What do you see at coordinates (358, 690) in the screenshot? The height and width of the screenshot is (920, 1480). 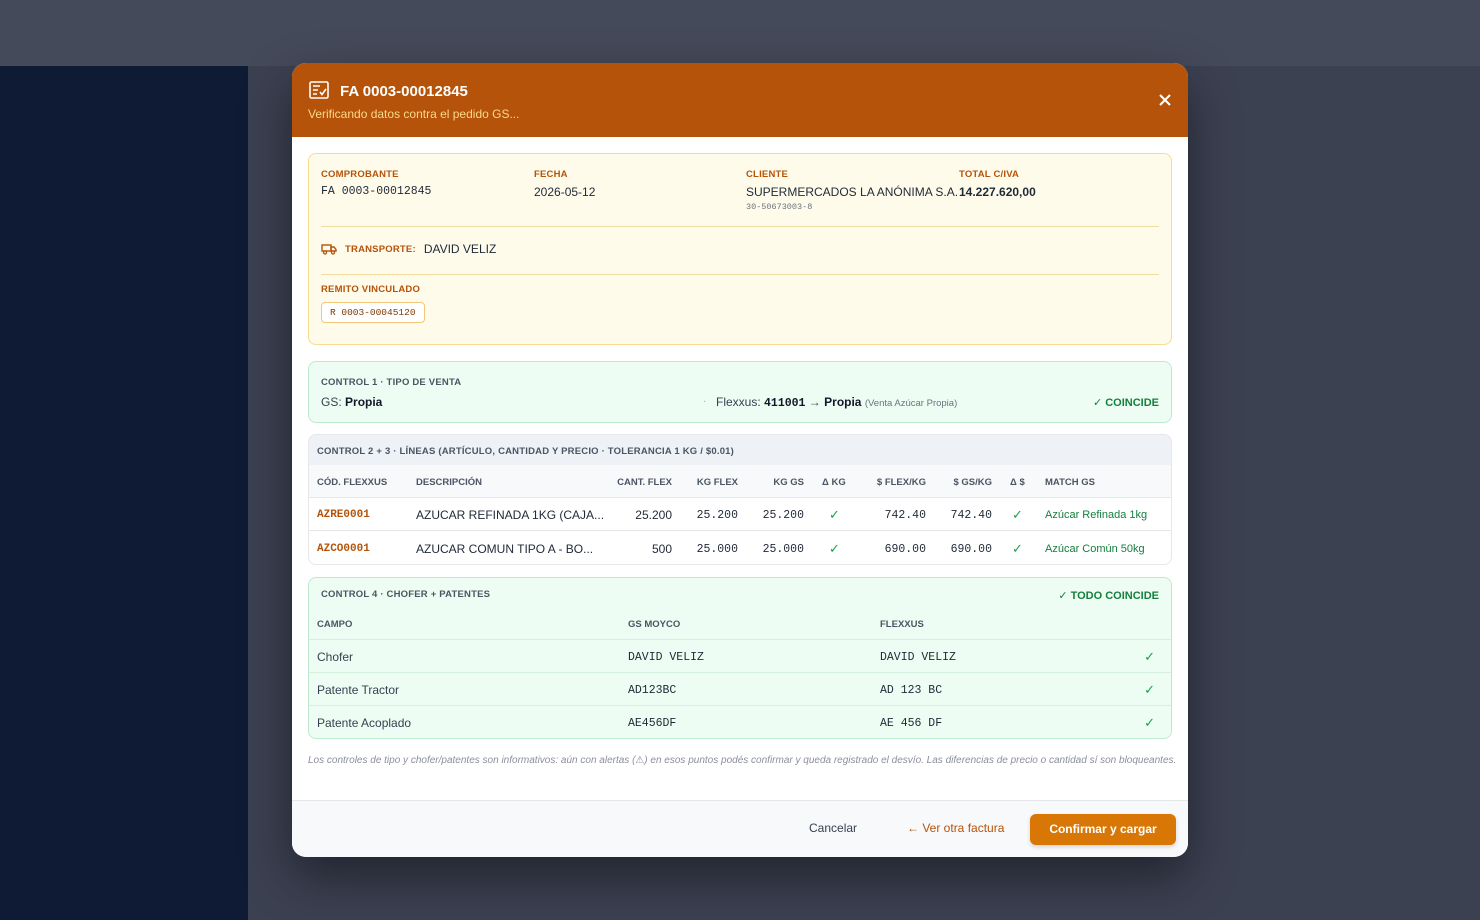 I see `cell-campo: Patente Tractor` at bounding box center [358, 690].